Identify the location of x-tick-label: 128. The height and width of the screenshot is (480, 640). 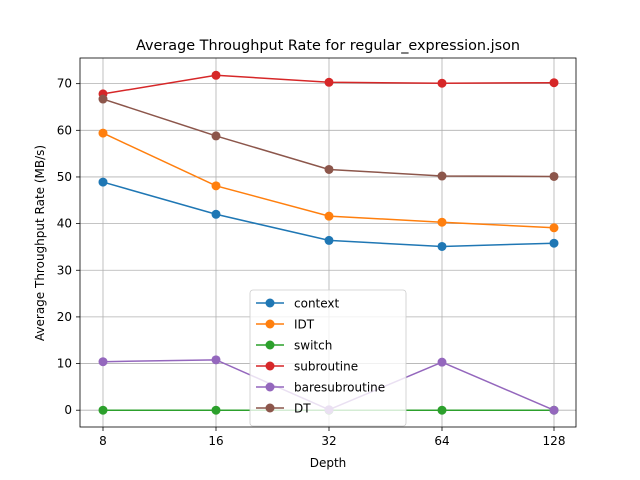
(554, 441).